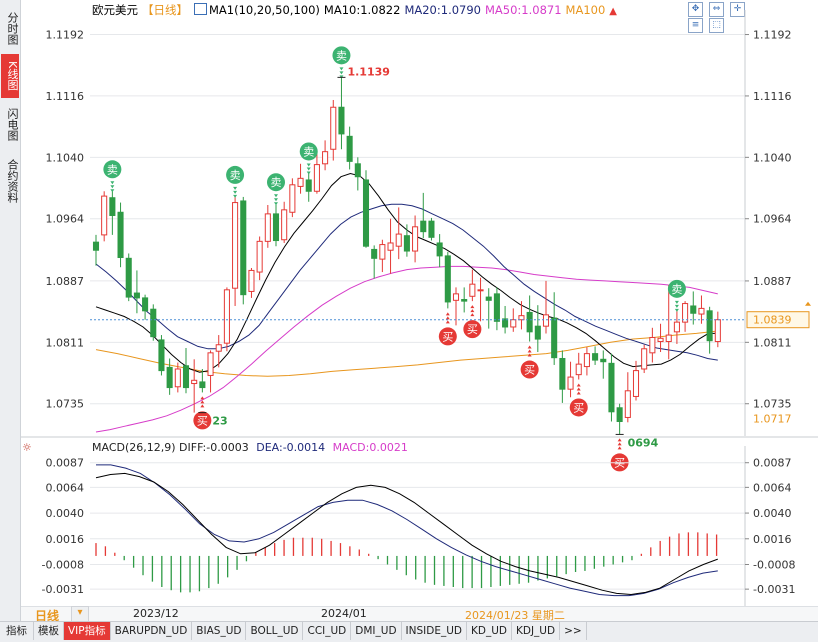  I want to click on macd-settings-icon: ☼, so click(27, 447).